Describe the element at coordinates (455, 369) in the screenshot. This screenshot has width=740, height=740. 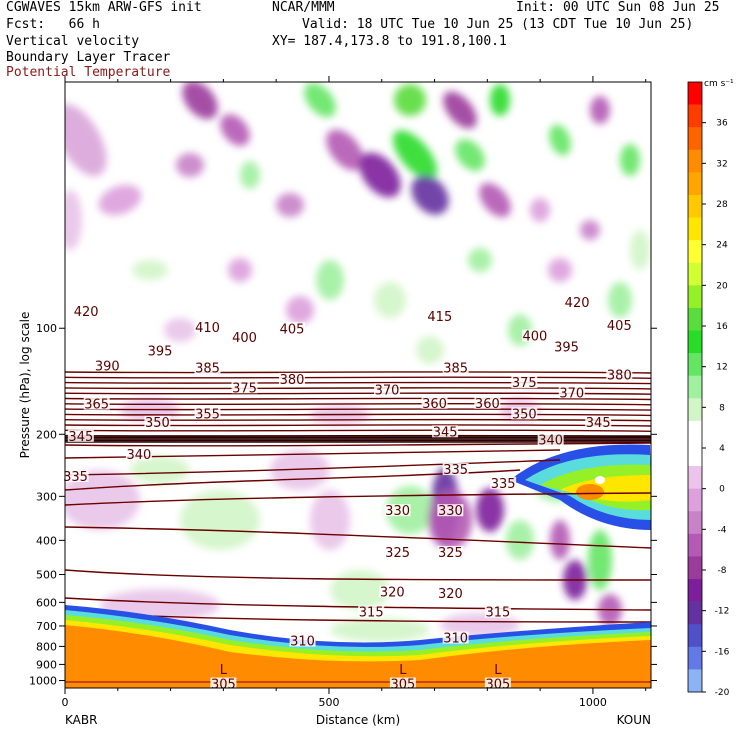
I see `theta-label: 385` at that location.